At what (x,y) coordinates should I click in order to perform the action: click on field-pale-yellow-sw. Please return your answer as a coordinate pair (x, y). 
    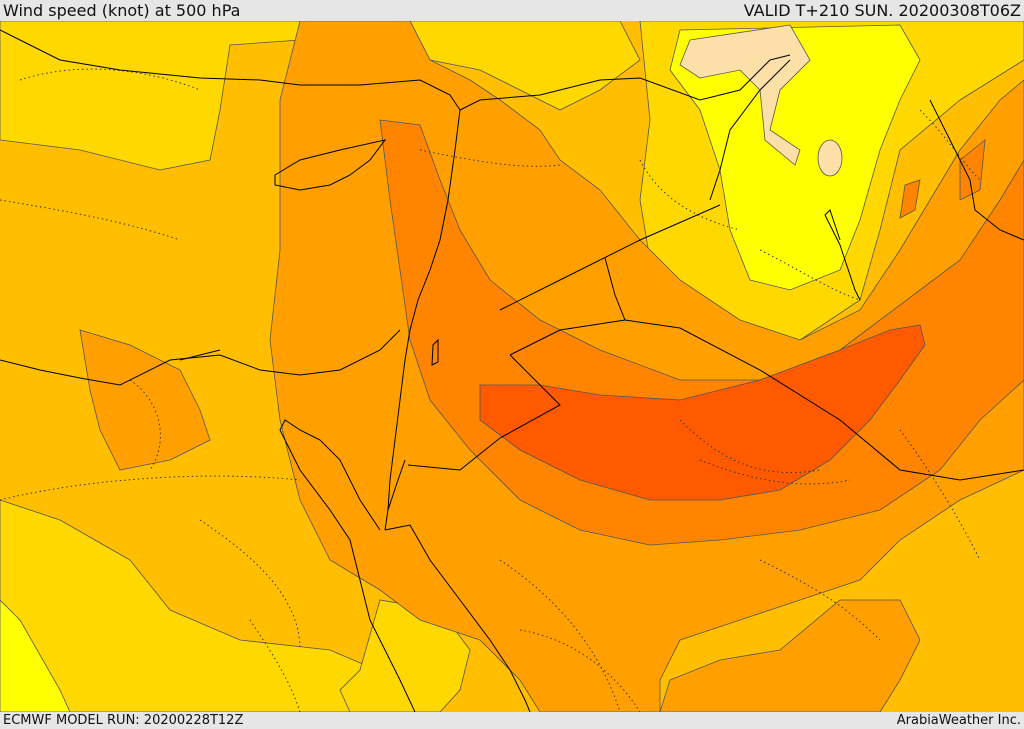
    Looking at the image, I should click on (35, 655).